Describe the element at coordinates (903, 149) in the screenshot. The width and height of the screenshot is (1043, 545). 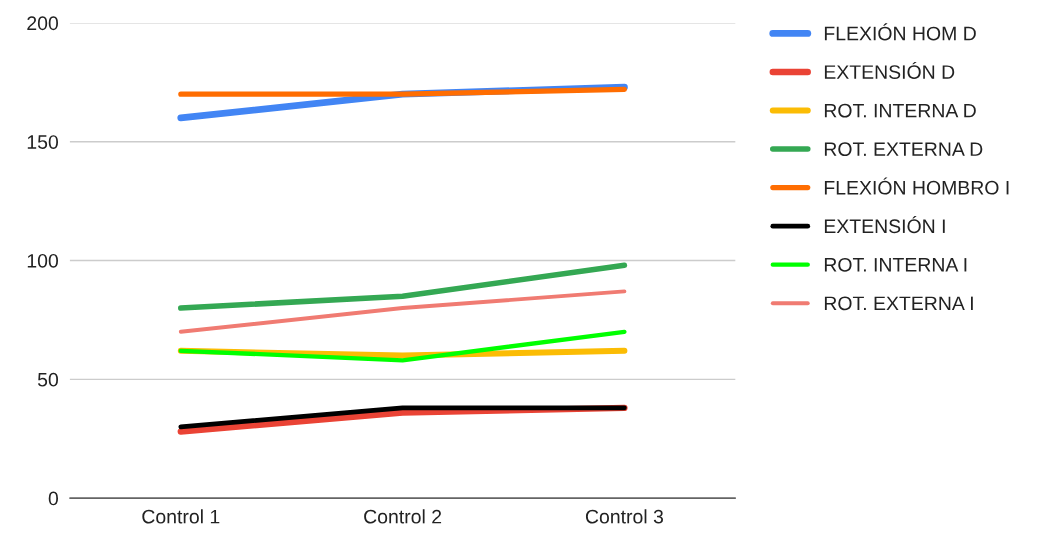
I see `legend-label: ROT. EXTERNA D` at that location.